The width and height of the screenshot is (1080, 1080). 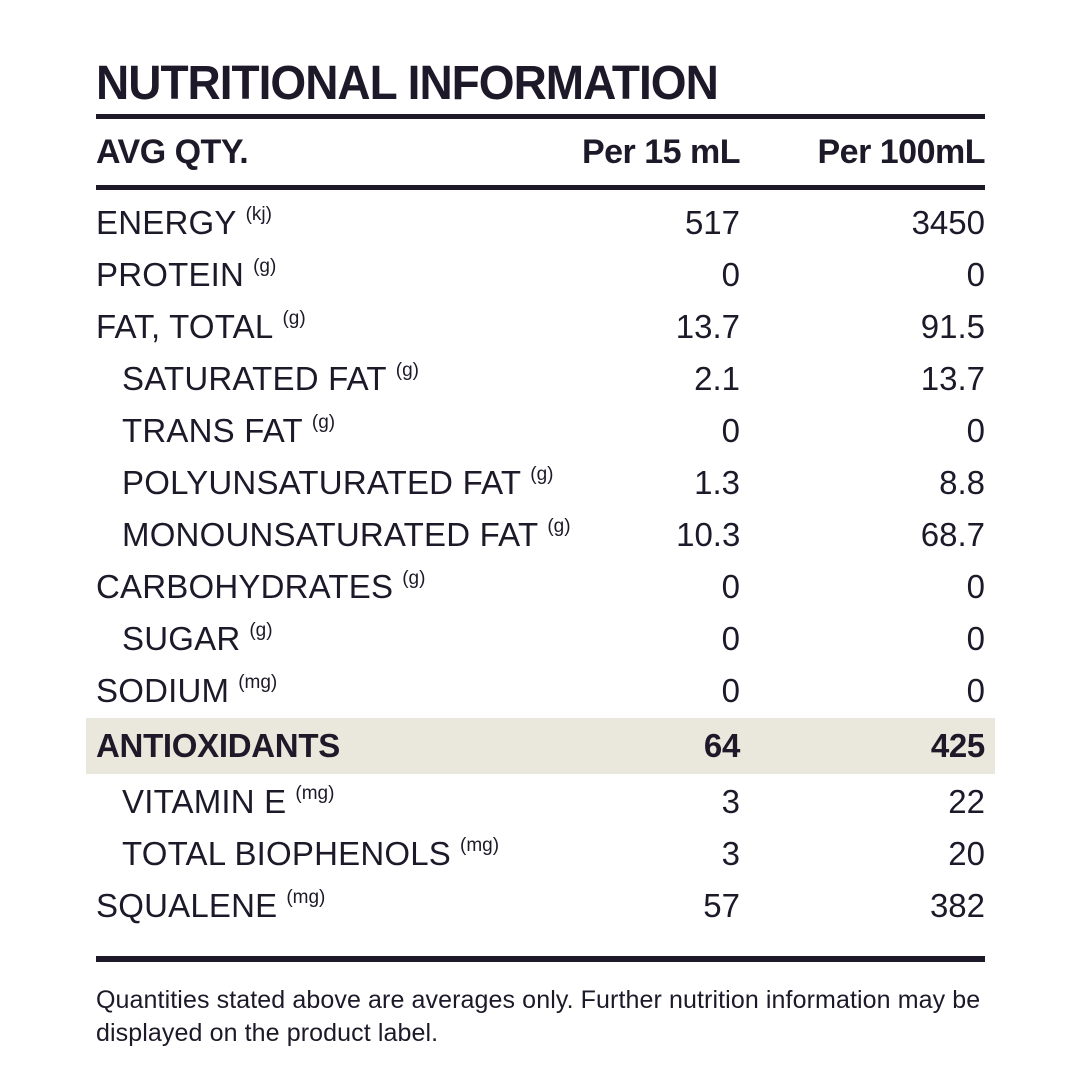 What do you see at coordinates (186, 274) in the screenshot?
I see `row-label: PROTEIN (g)` at bounding box center [186, 274].